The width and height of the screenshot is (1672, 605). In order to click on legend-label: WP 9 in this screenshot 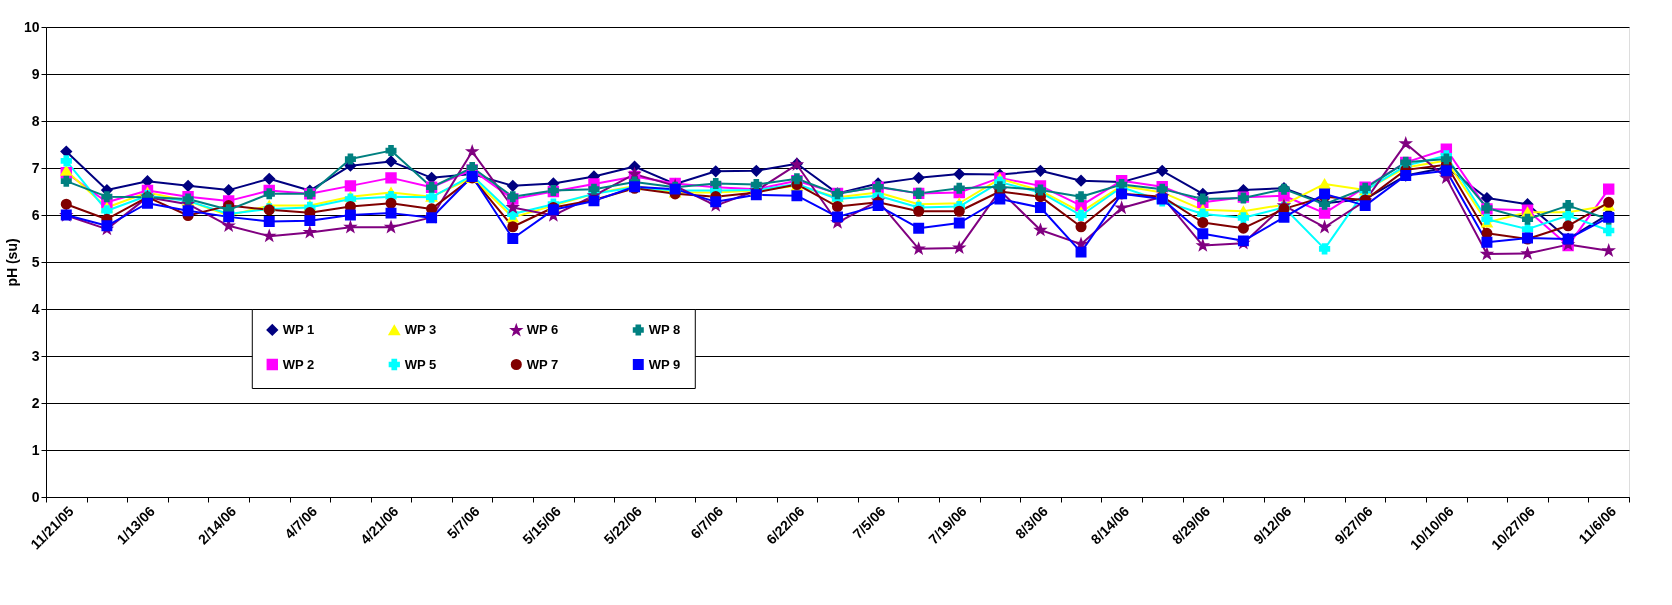, I will do `click(664, 364)`.